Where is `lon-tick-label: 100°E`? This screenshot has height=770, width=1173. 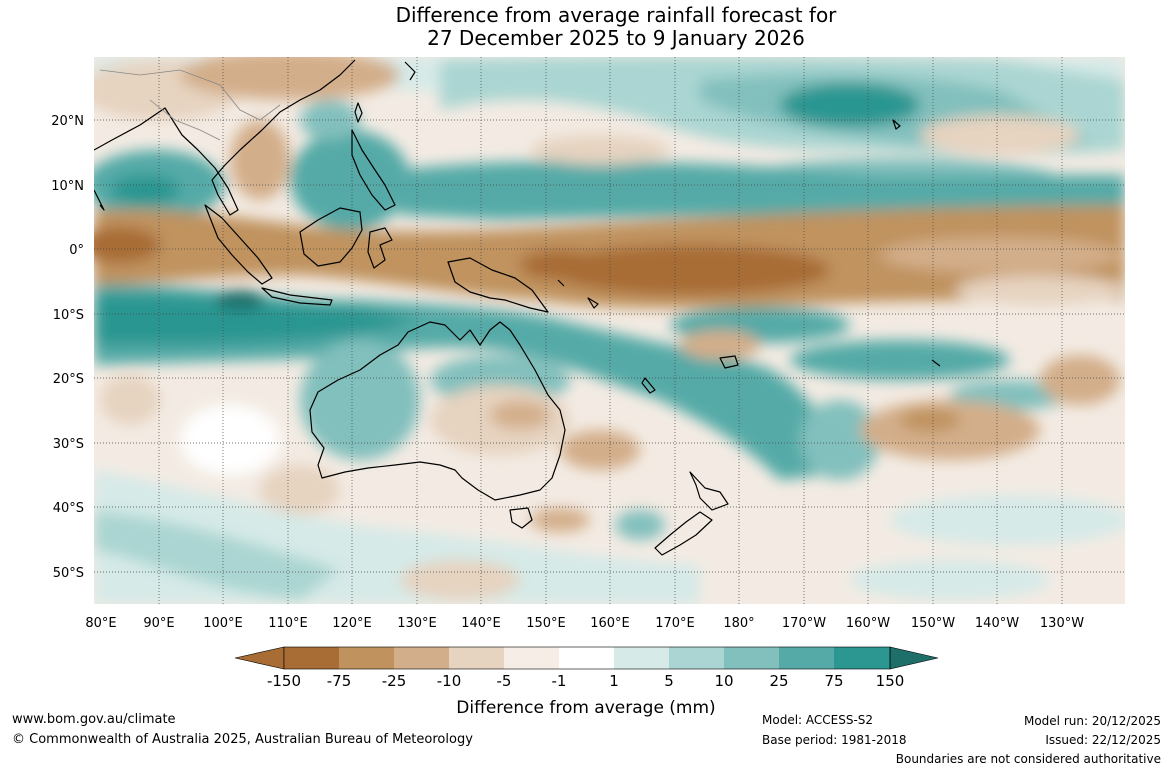
lon-tick-label: 100°E is located at coordinates (223, 623).